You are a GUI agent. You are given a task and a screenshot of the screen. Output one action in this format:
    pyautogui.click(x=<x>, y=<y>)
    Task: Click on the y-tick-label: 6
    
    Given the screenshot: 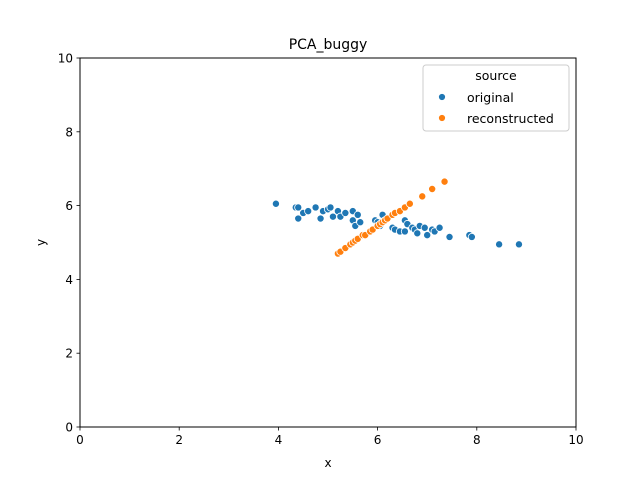 What is the action you would take?
    pyautogui.click(x=69, y=206)
    